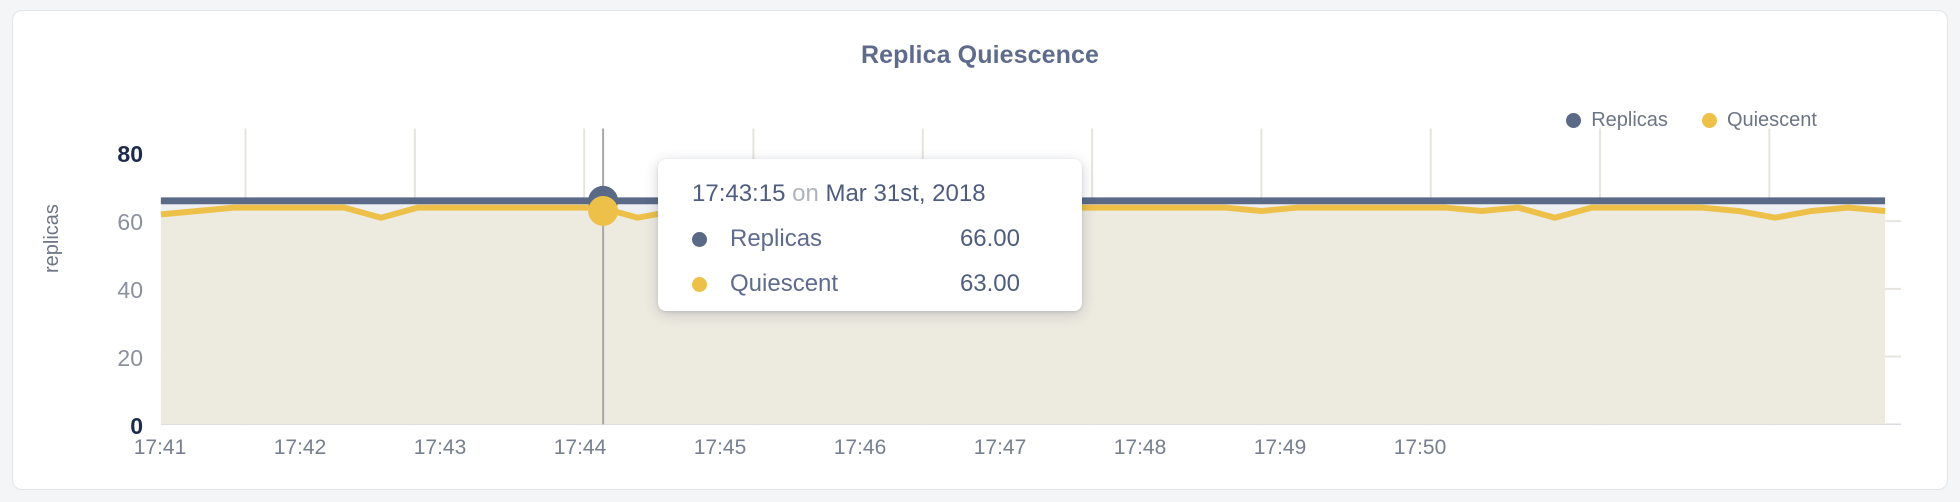 The image size is (1960, 502). I want to click on y-tick-80: 80, so click(130, 154).